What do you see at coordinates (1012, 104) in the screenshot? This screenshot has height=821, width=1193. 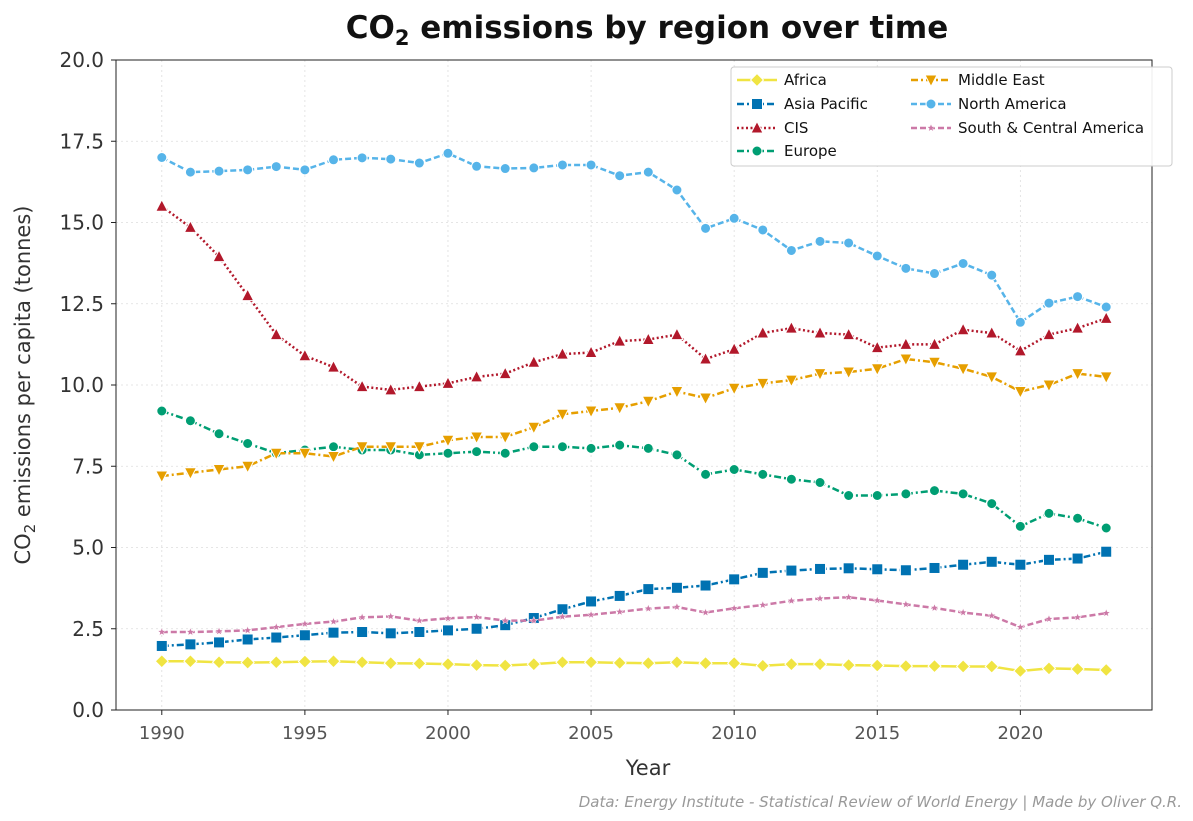 I see `legend-label: North America` at bounding box center [1012, 104].